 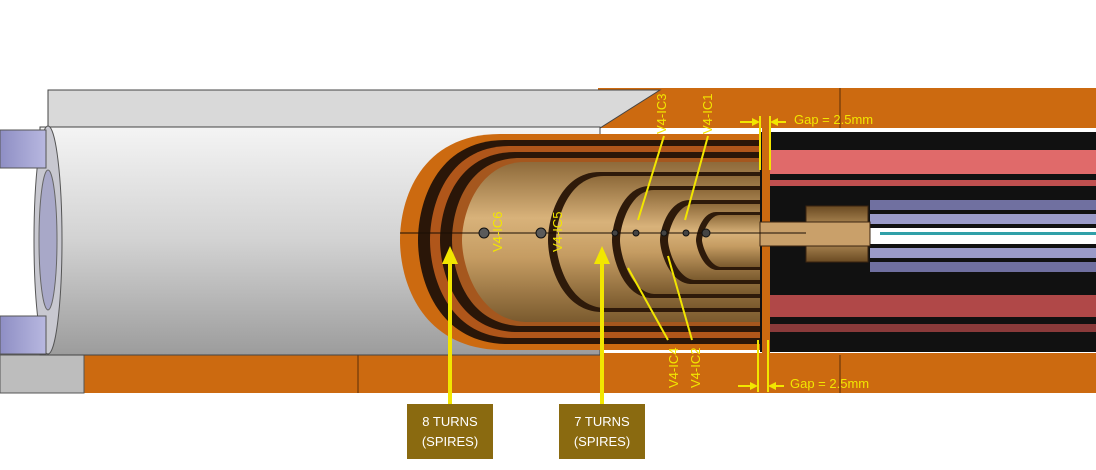 What do you see at coordinates (815, 234) in the screenshot?
I see `central-rod` at bounding box center [815, 234].